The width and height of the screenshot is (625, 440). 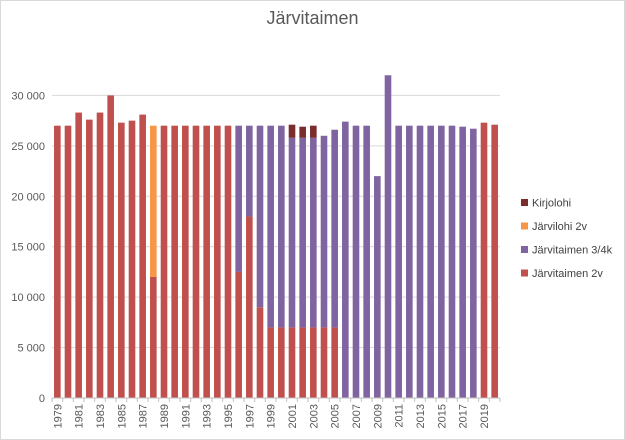 What do you see at coordinates (485, 416) in the screenshot?
I see `x-tick-label: 2019` at bounding box center [485, 416].